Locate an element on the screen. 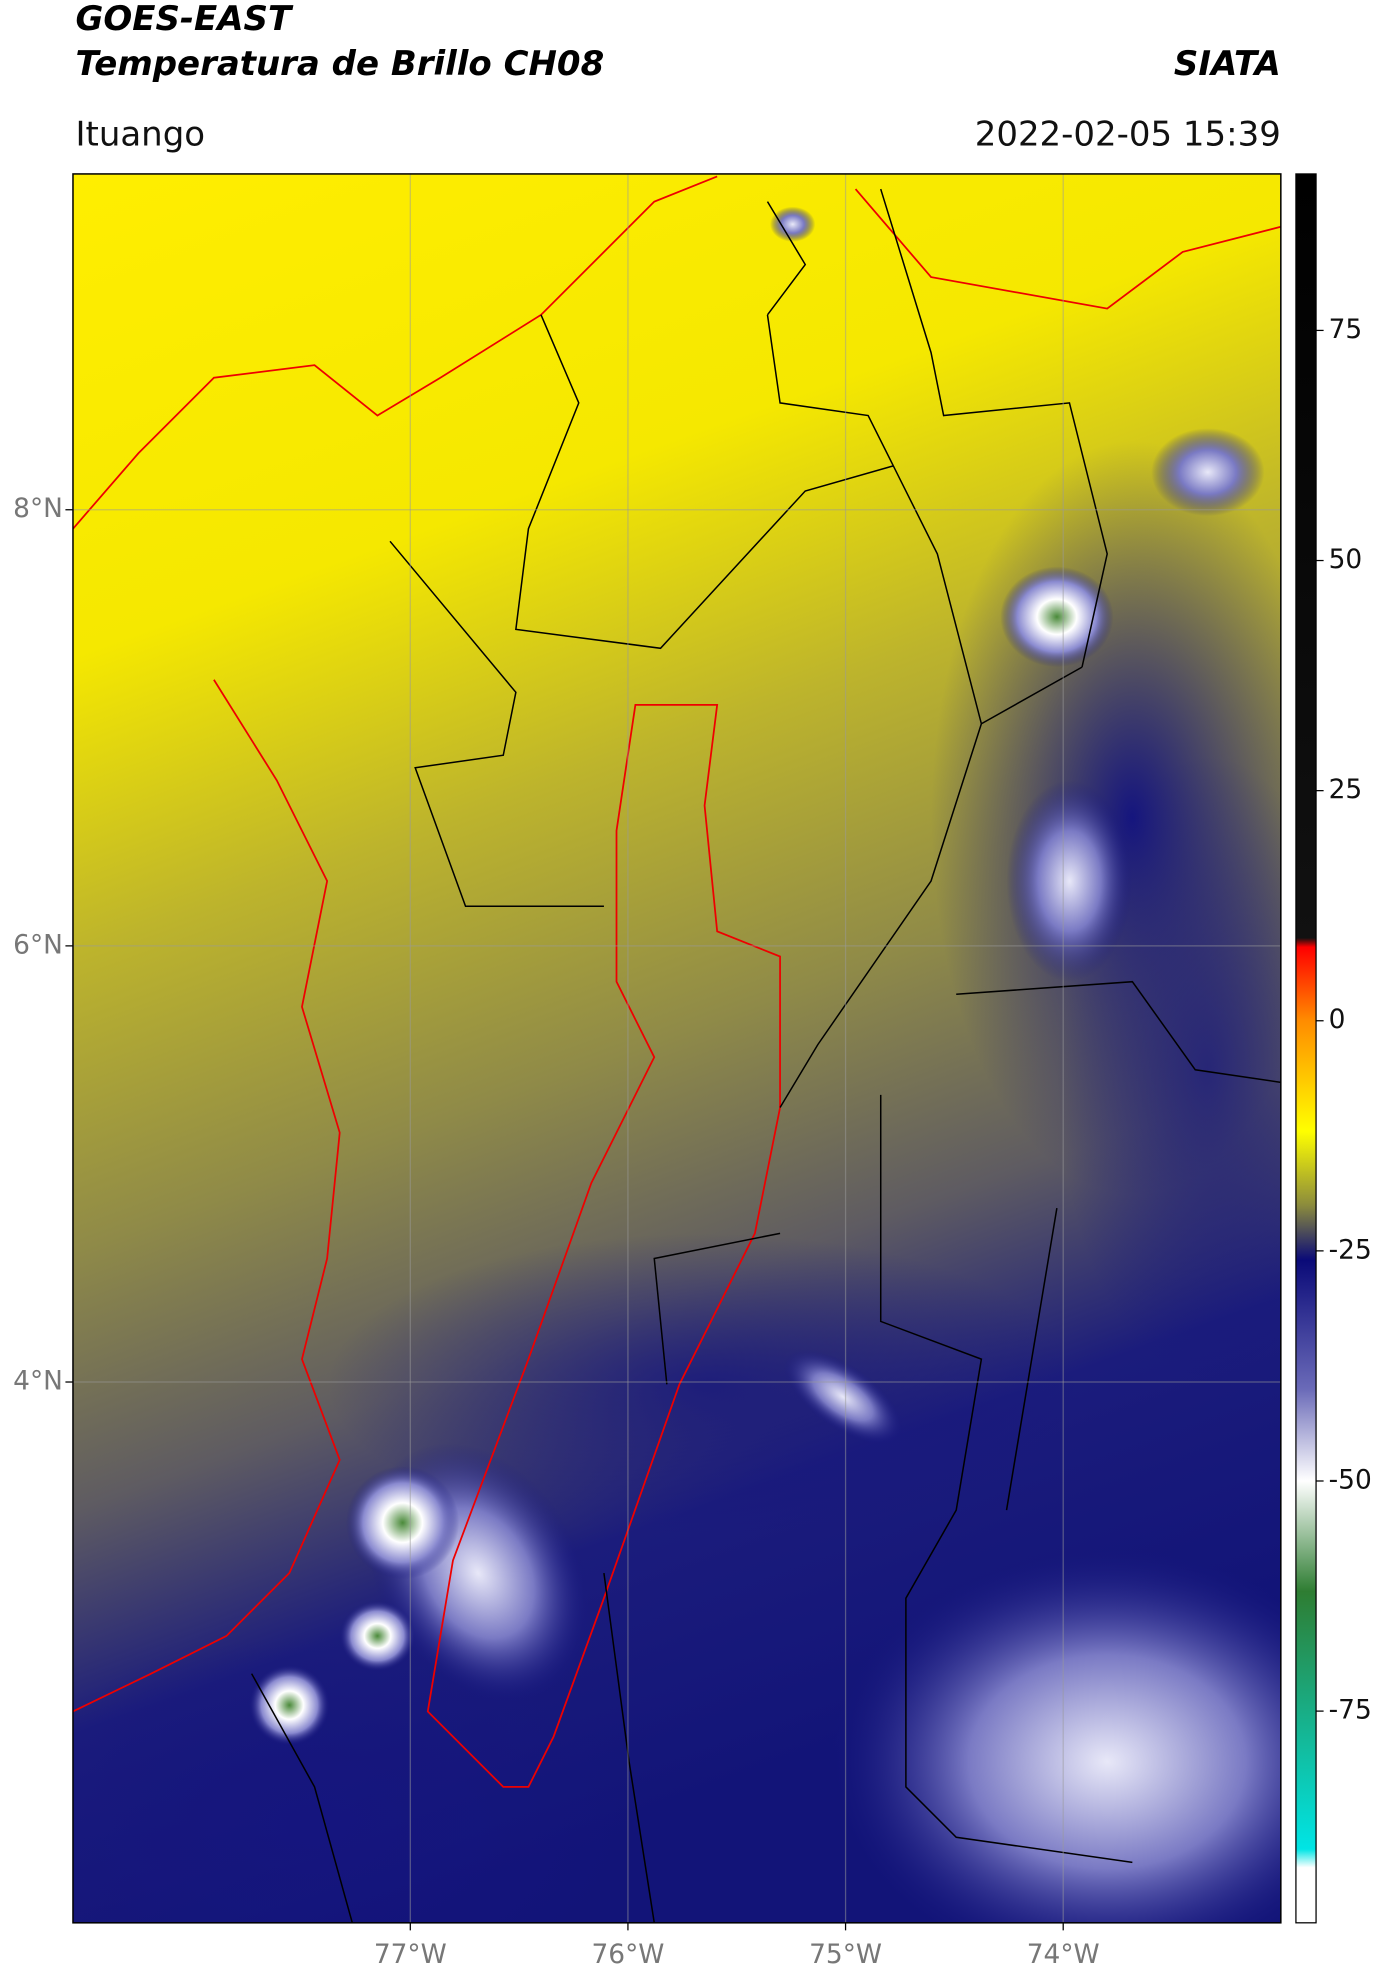 The image size is (1384, 1981). colorbar-tick-label: -50 is located at coordinates (1350, 1479).